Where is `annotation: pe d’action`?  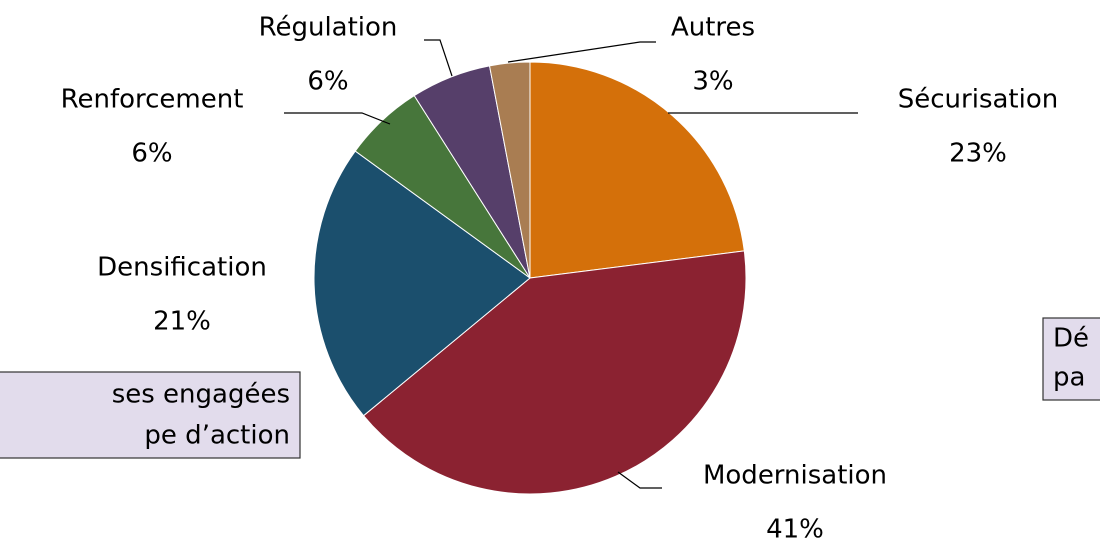
annotation: pe d’action is located at coordinates (217, 436).